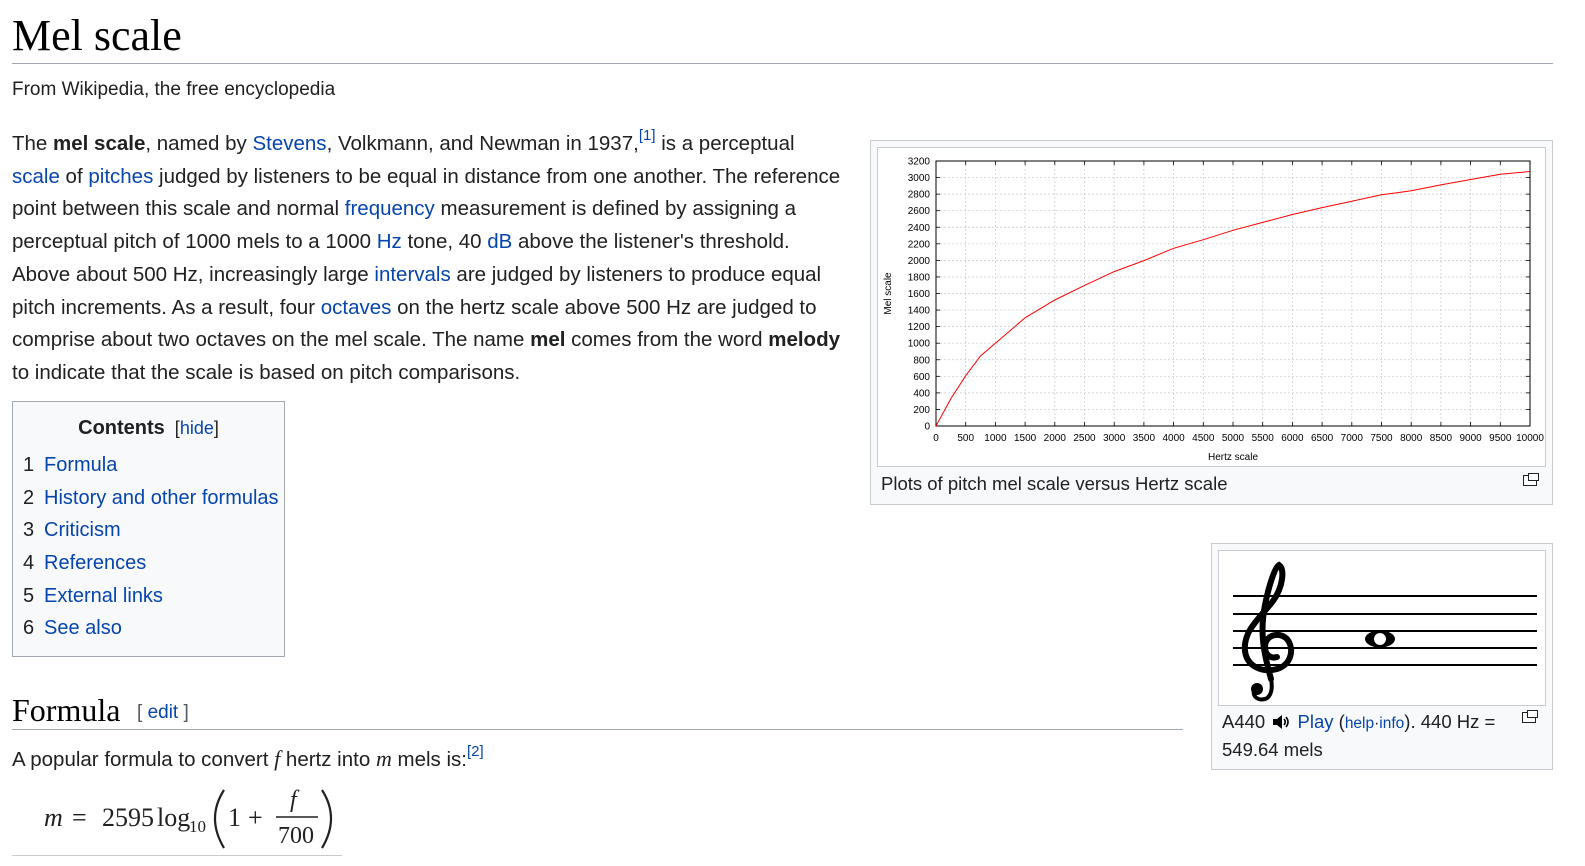  I want to click on link-pitches: pitches, so click(121, 176).